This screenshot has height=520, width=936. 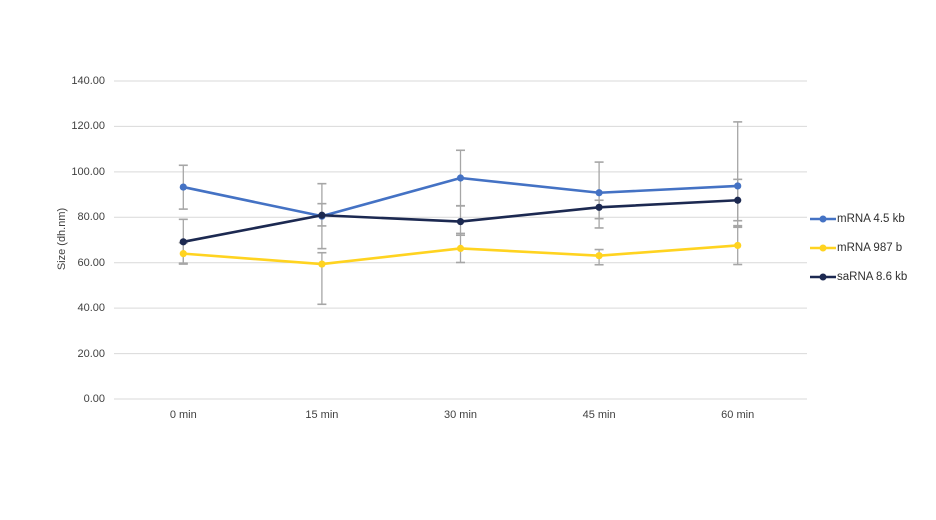 I want to click on x-tick-label: 45 min, so click(x=599, y=415).